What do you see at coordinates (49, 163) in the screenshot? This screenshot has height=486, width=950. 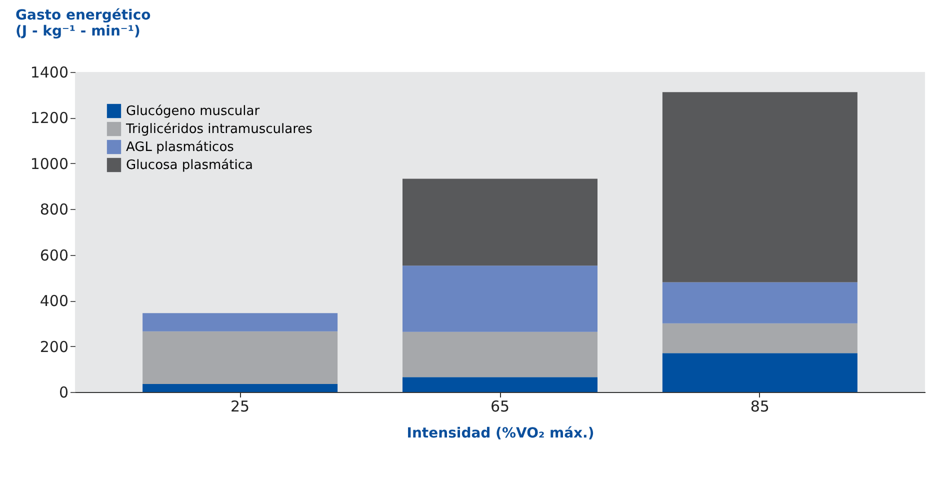 I see `y-tick-label: 1000` at bounding box center [49, 163].